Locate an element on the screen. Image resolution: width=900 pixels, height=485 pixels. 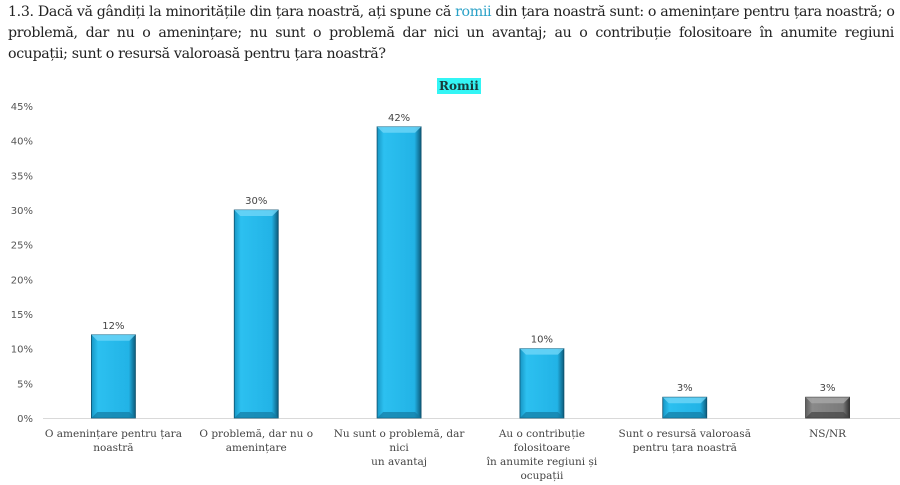
y-tick-label: 45% is located at coordinates (22, 107).